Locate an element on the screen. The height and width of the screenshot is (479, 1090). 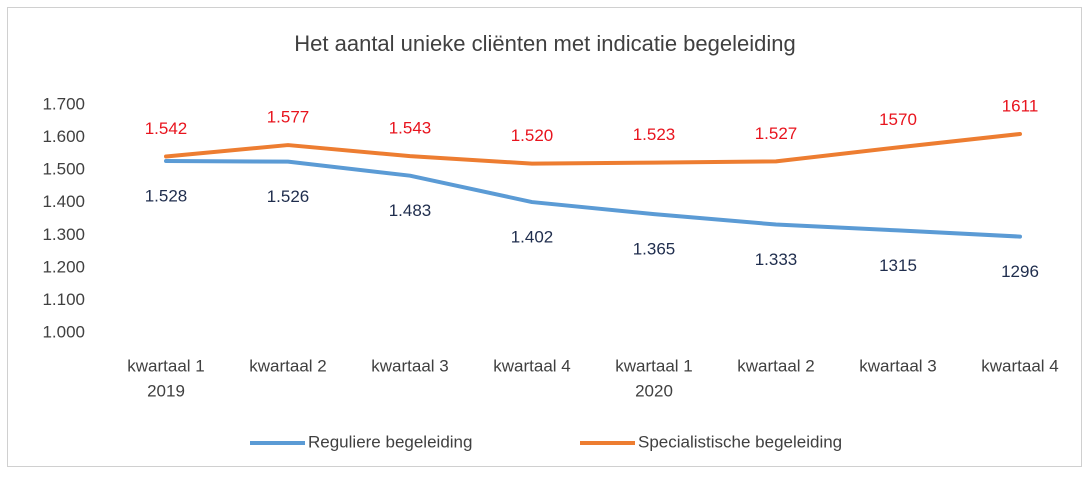
legend-label: Specialistische begeleiding is located at coordinates (740, 441).